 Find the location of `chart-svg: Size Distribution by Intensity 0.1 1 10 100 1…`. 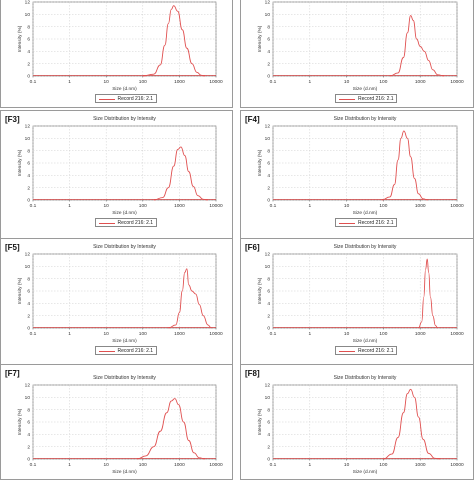

chart-svg: Size Distribution by Intensity 0.1 1 10 100 1… is located at coordinates (120, 425).